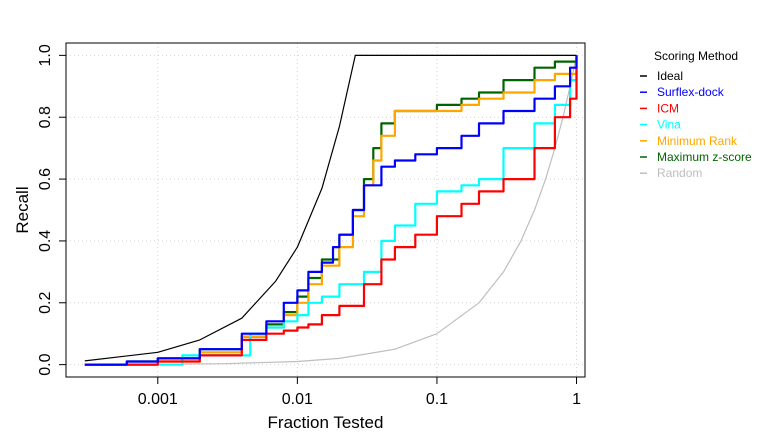 The height and width of the screenshot is (443, 775). I want to click on y-tick-label: 0.0, so click(45, 364).